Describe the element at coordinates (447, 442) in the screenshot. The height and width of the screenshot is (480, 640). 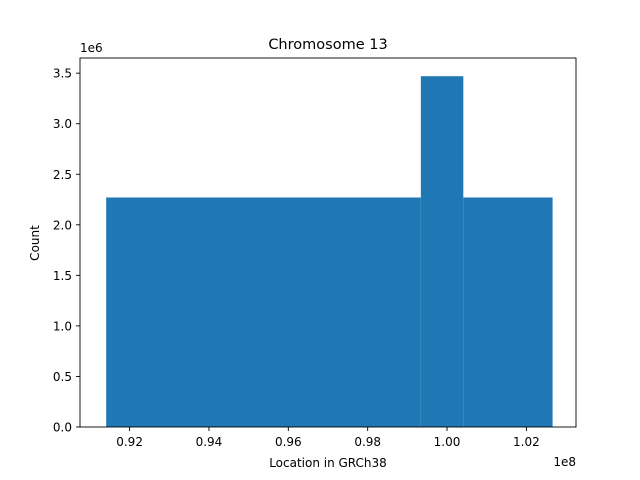
I see `x-tick-label: 1.00` at that location.